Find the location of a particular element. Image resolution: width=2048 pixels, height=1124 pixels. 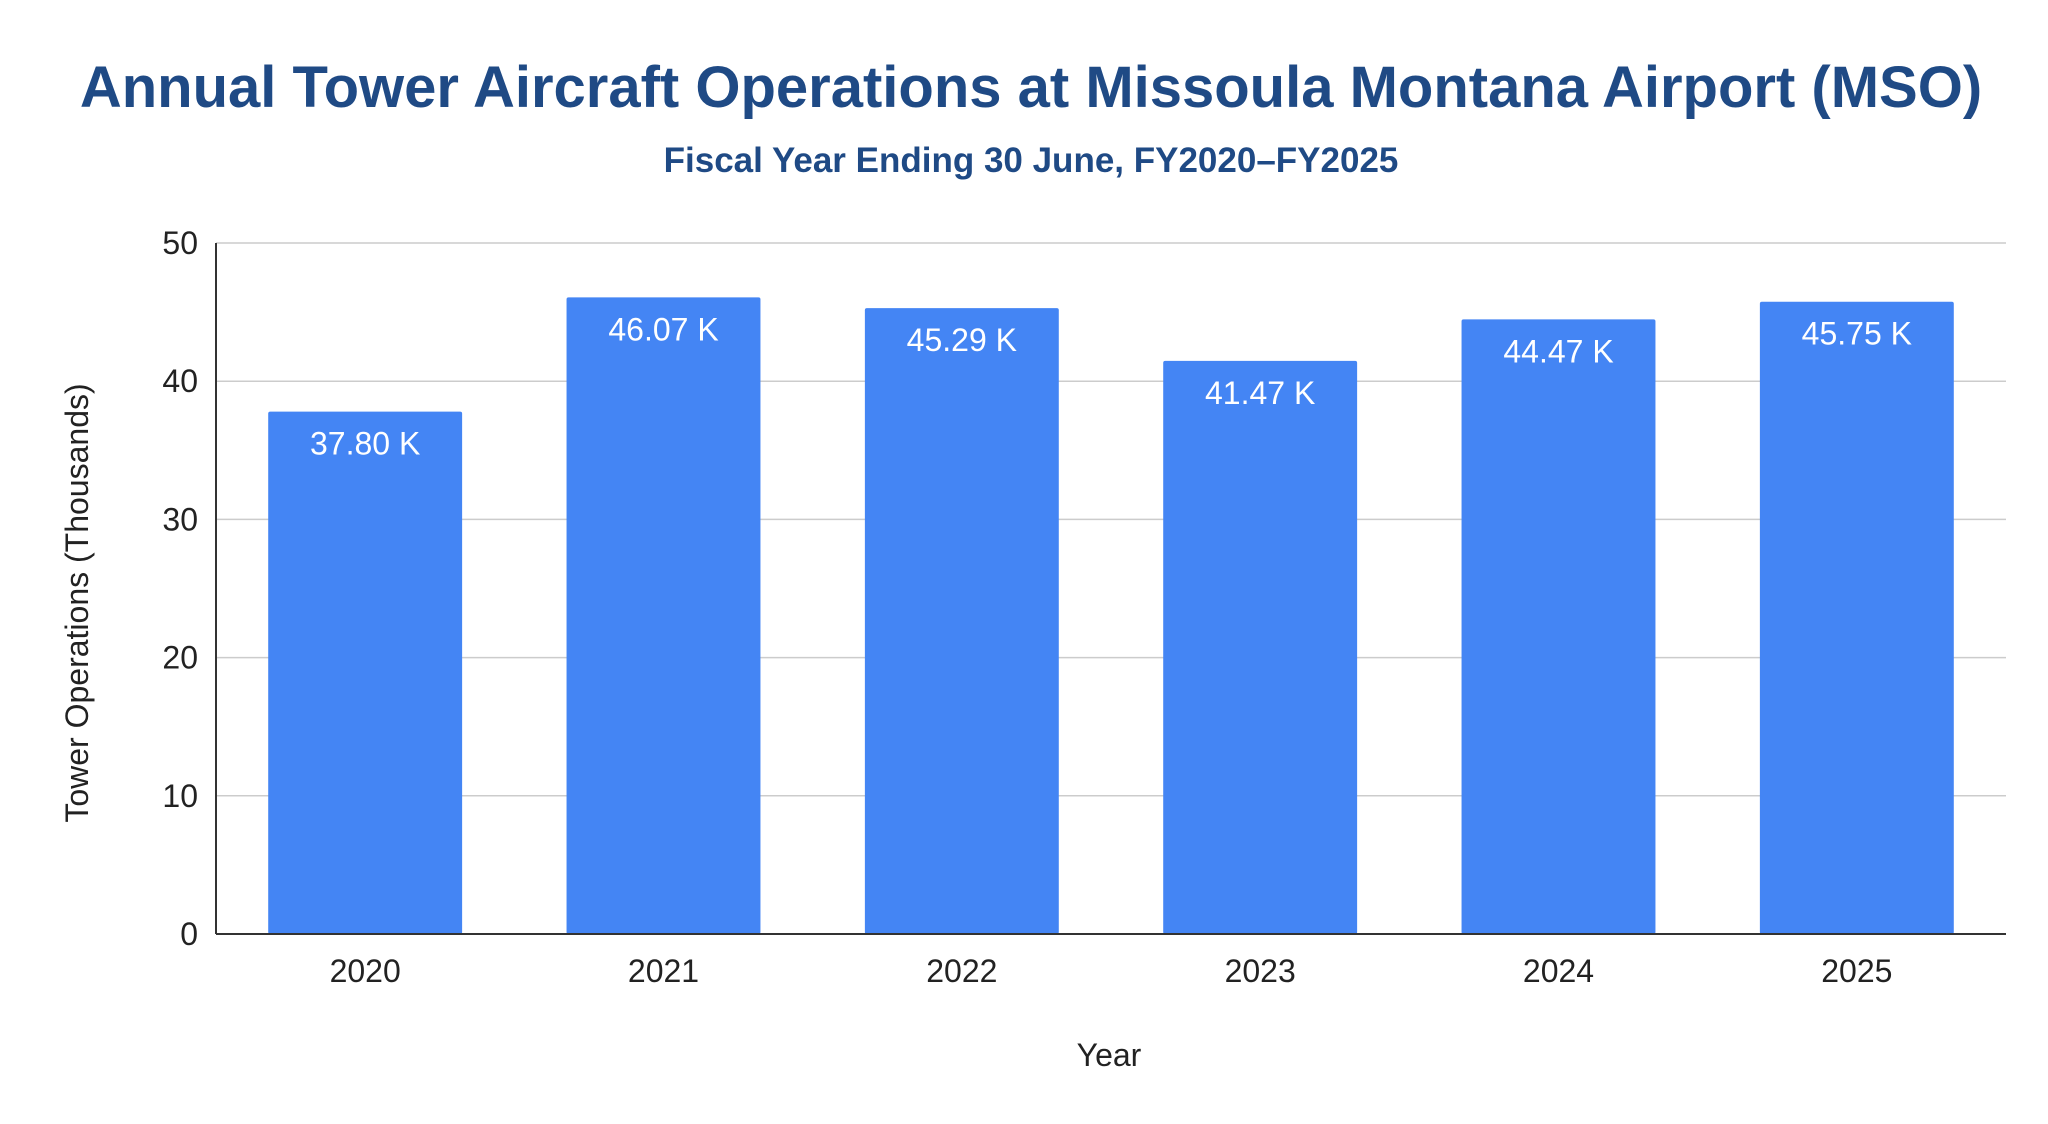

bar-2021 is located at coordinates (663, 615).